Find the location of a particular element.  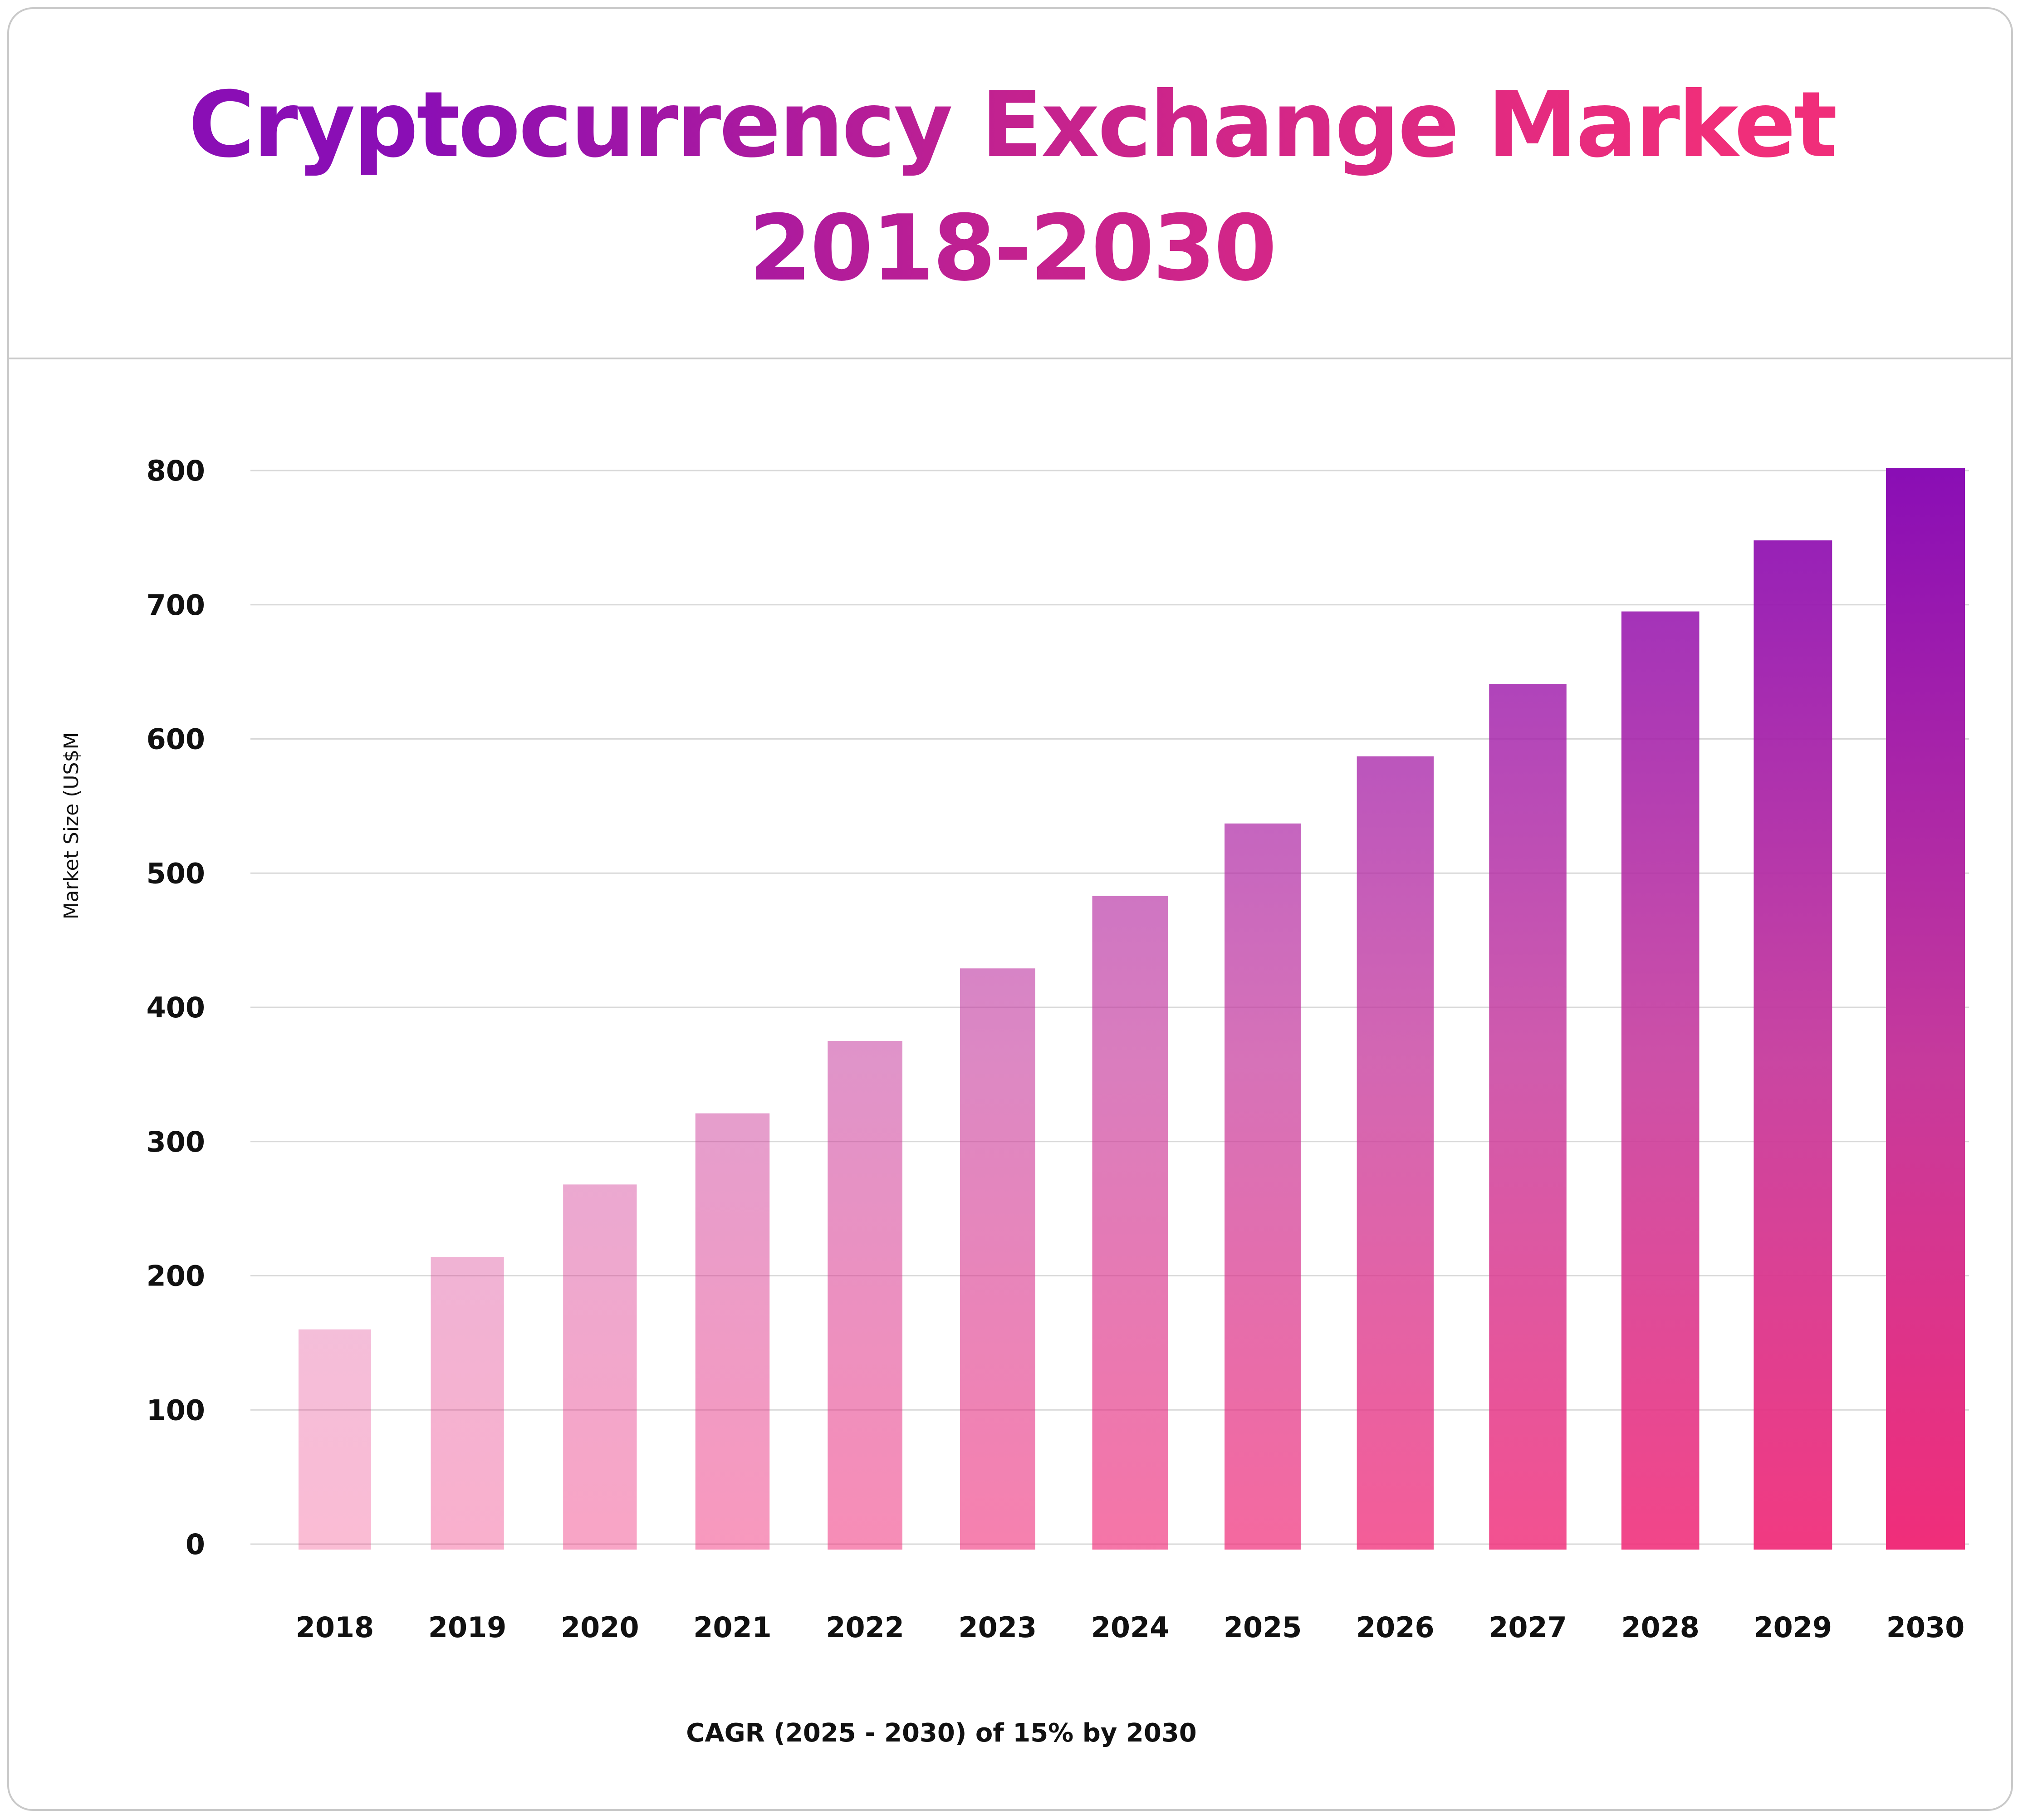

y-tick-label: 700 is located at coordinates (176, 605).